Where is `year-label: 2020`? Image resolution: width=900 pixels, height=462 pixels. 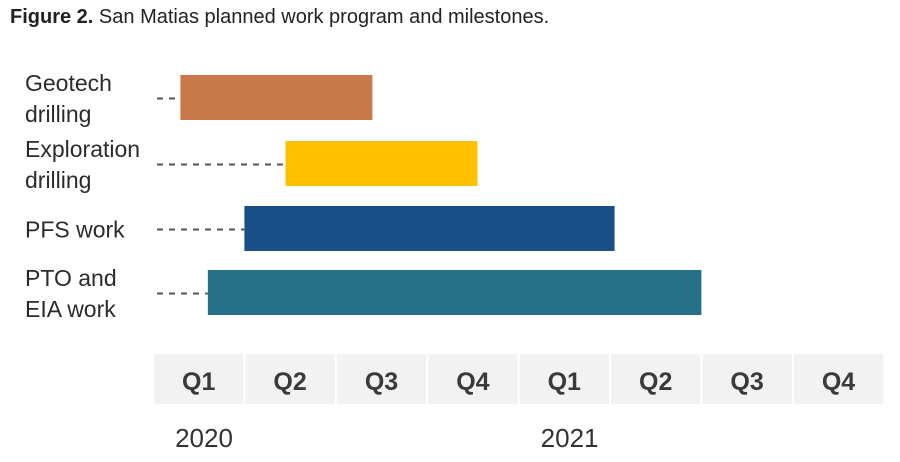
year-label: 2020 is located at coordinates (204, 438).